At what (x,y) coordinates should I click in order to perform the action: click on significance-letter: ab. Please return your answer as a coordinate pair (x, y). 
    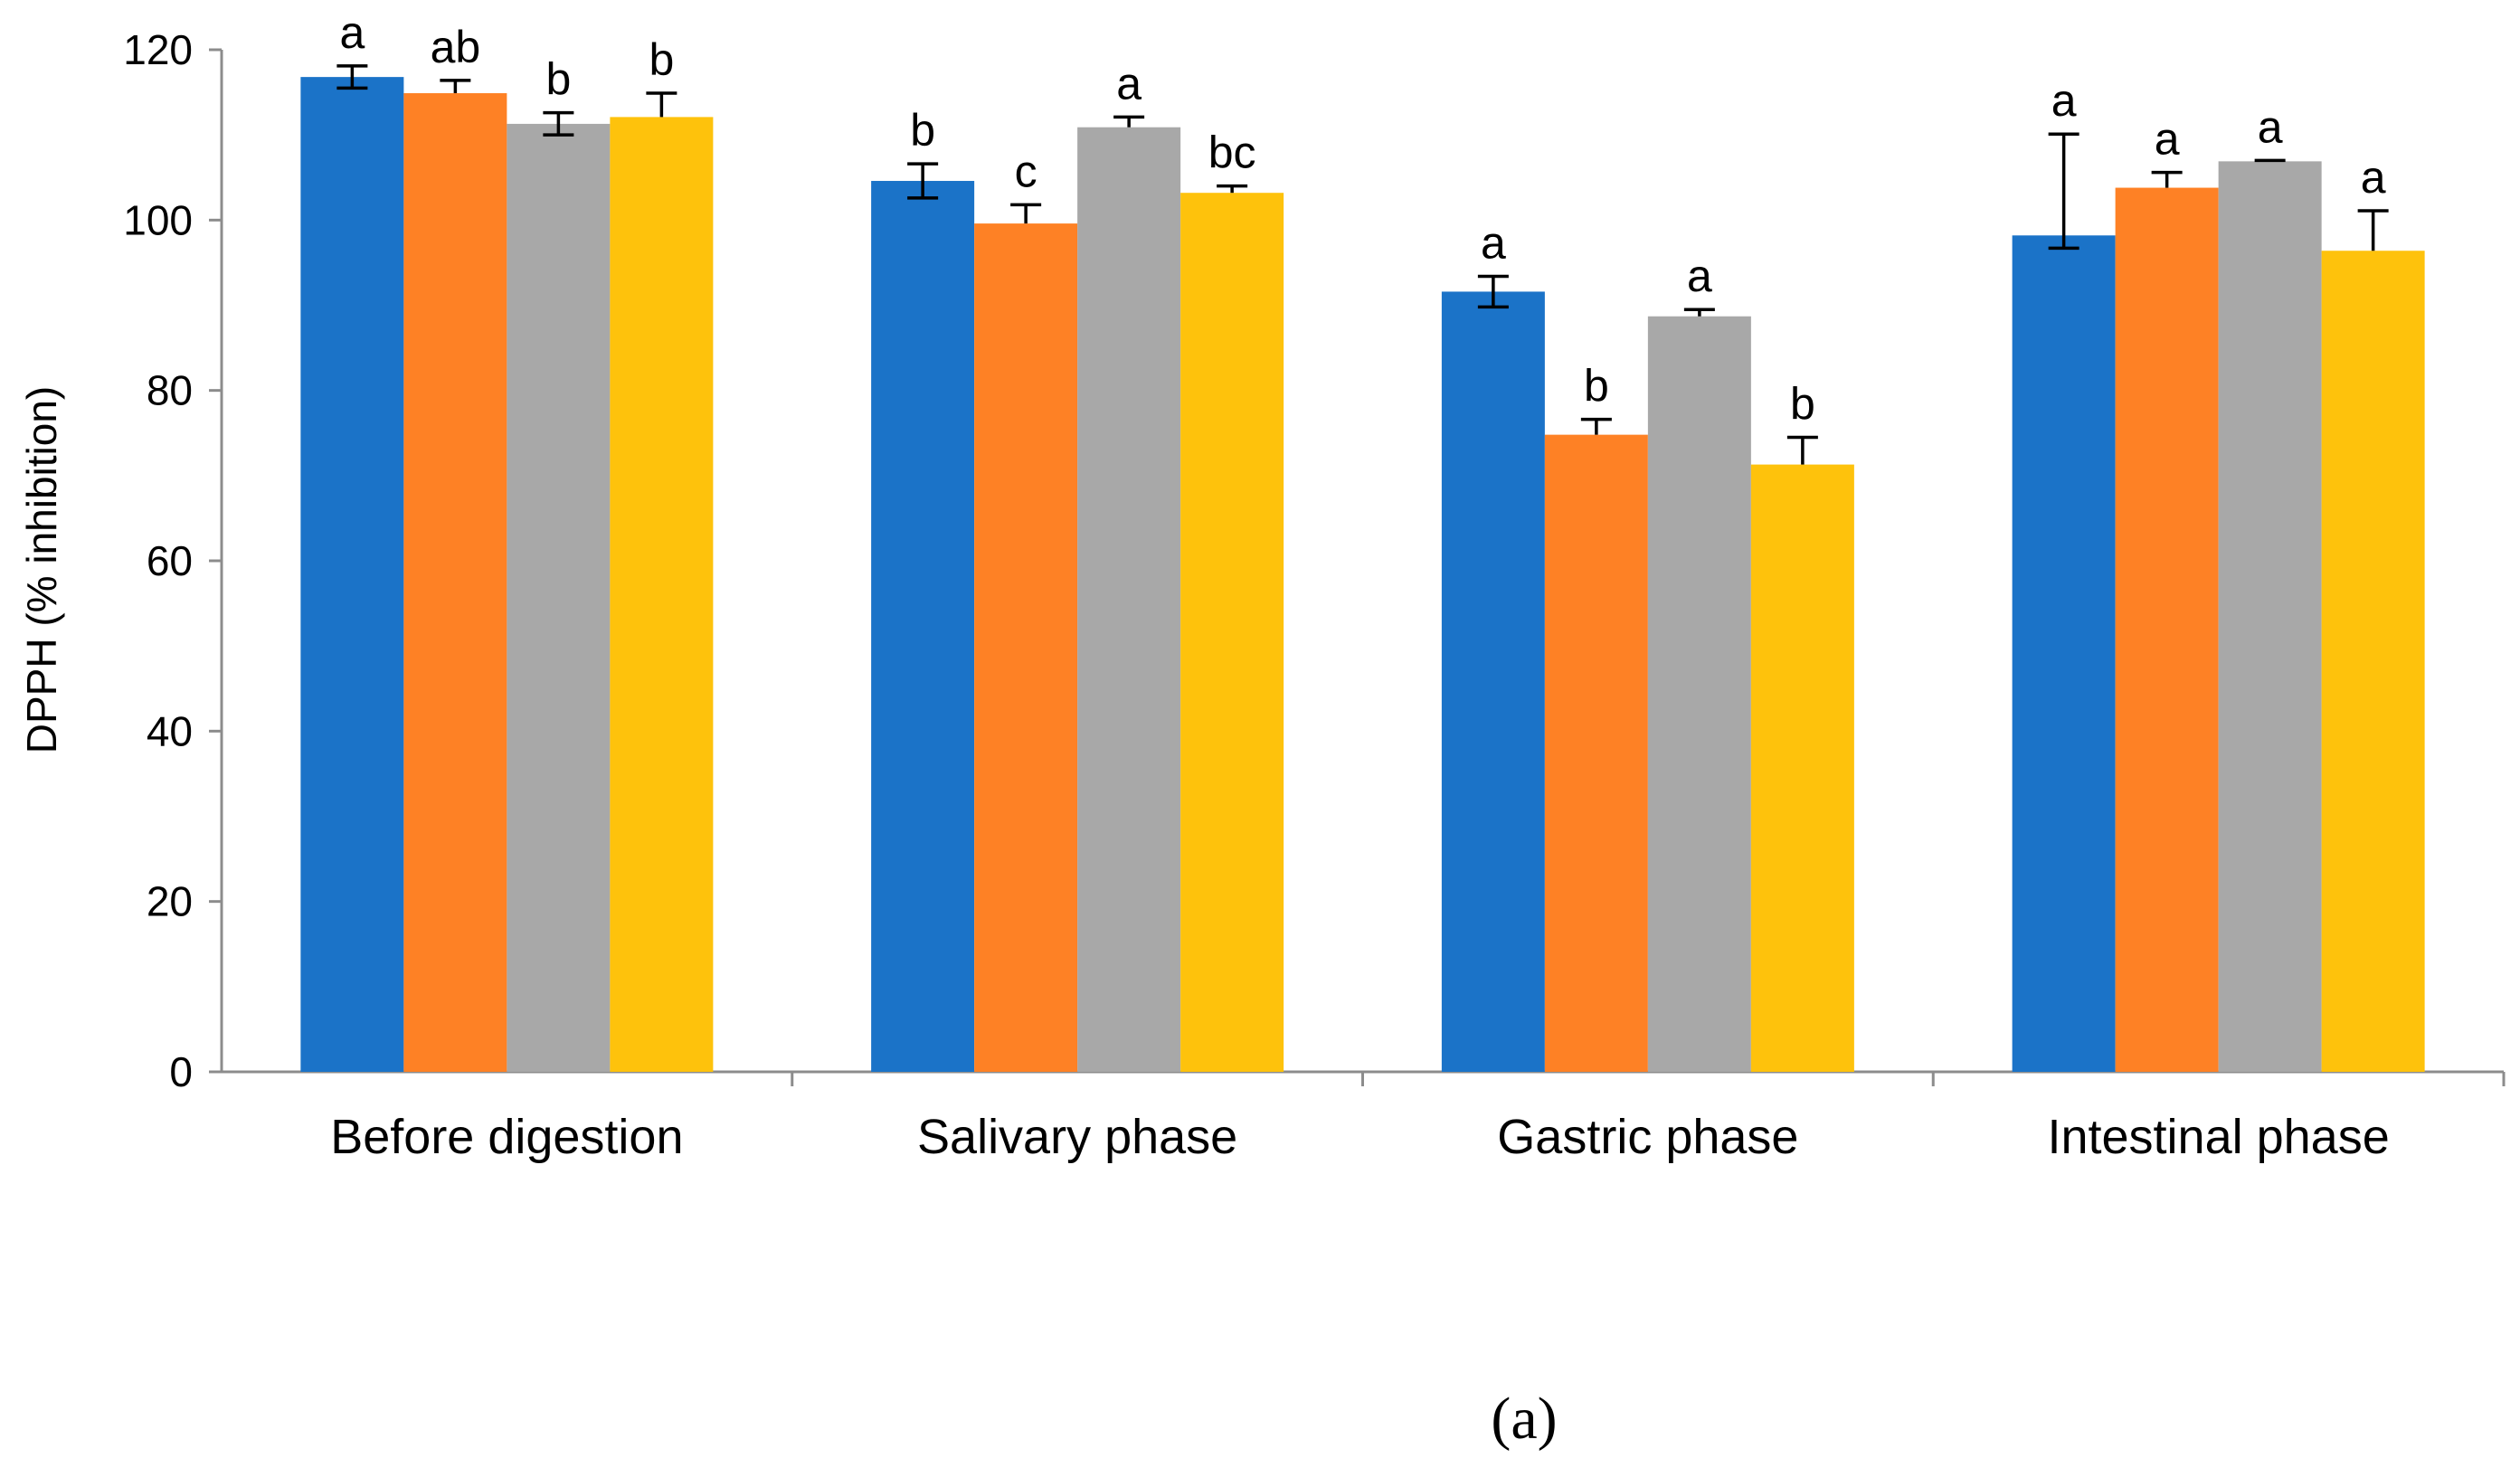
    Looking at the image, I should click on (456, 47).